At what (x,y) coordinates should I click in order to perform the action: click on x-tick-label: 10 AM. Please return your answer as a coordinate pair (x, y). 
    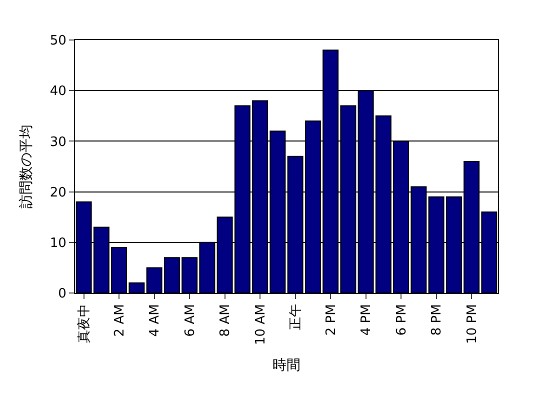
    Looking at the image, I should click on (260, 324).